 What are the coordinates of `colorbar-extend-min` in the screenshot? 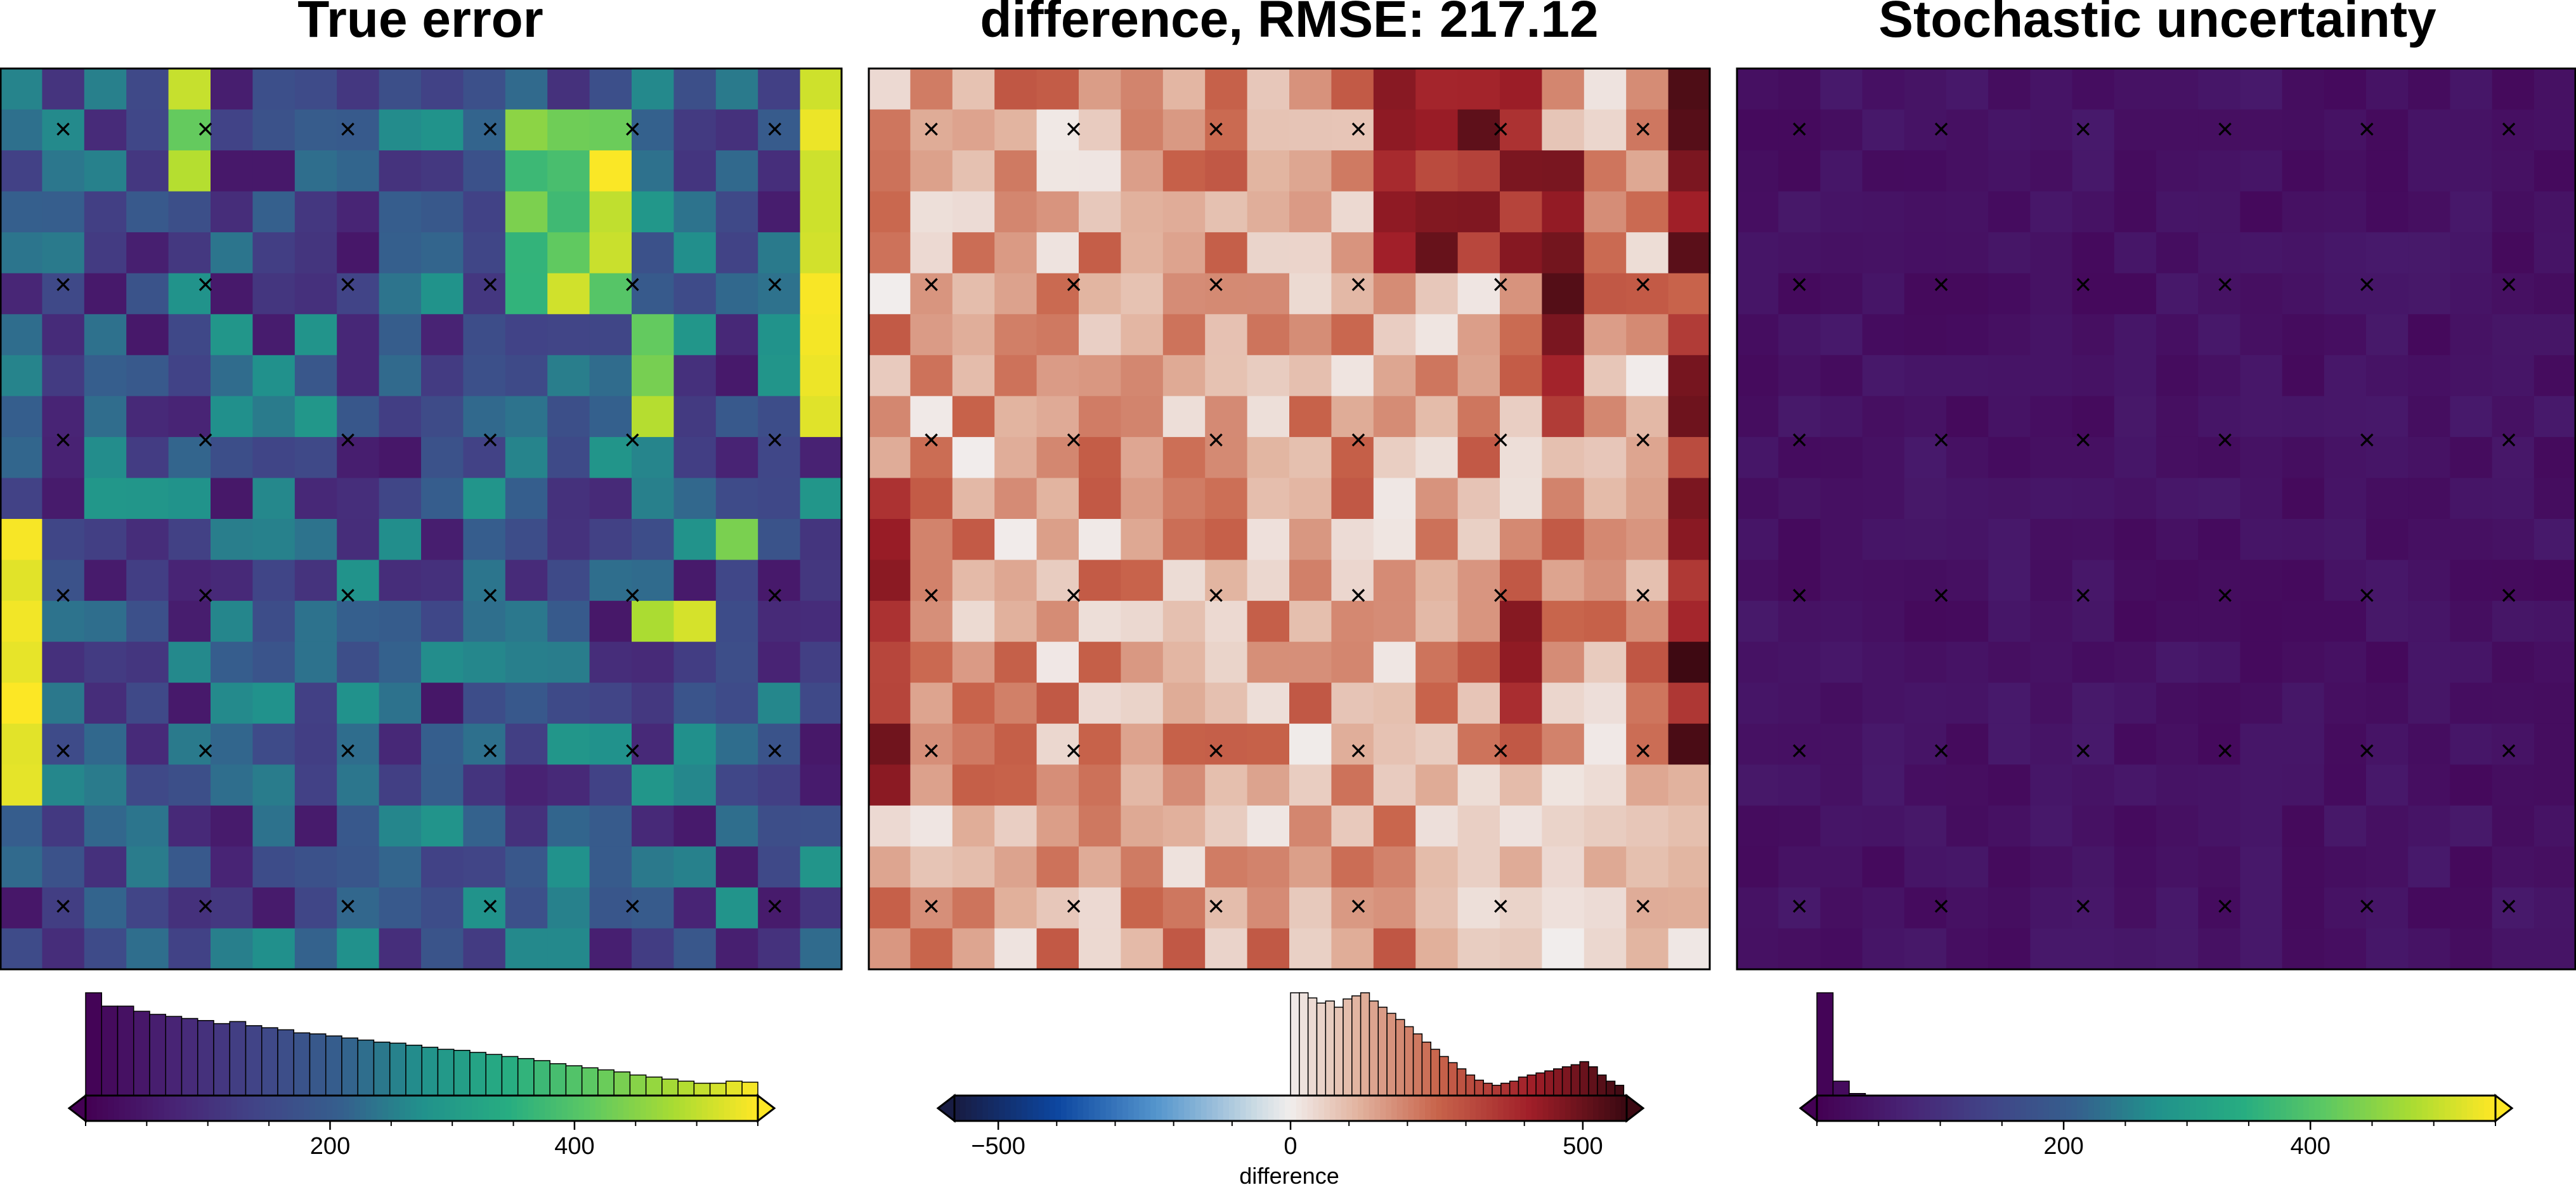 It's located at (77, 1108).